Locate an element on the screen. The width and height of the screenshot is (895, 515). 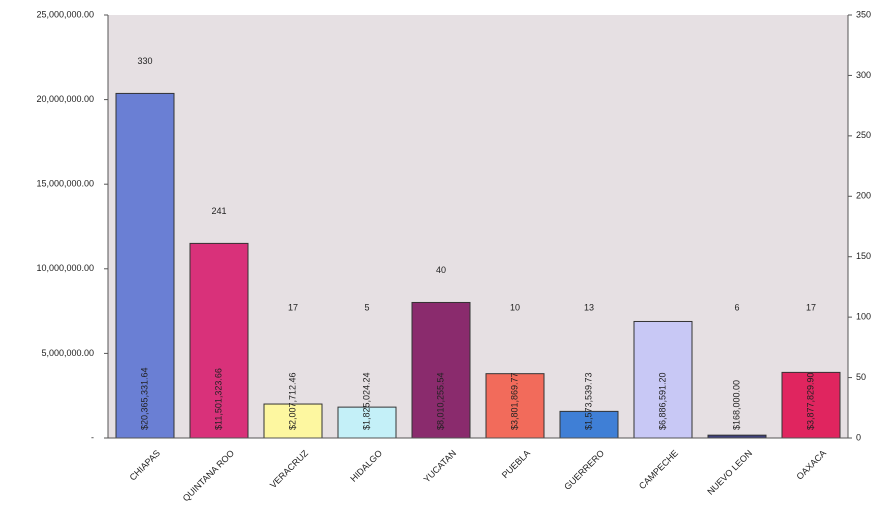
value-label: $2,007,712.46 is located at coordinates (292, 401).